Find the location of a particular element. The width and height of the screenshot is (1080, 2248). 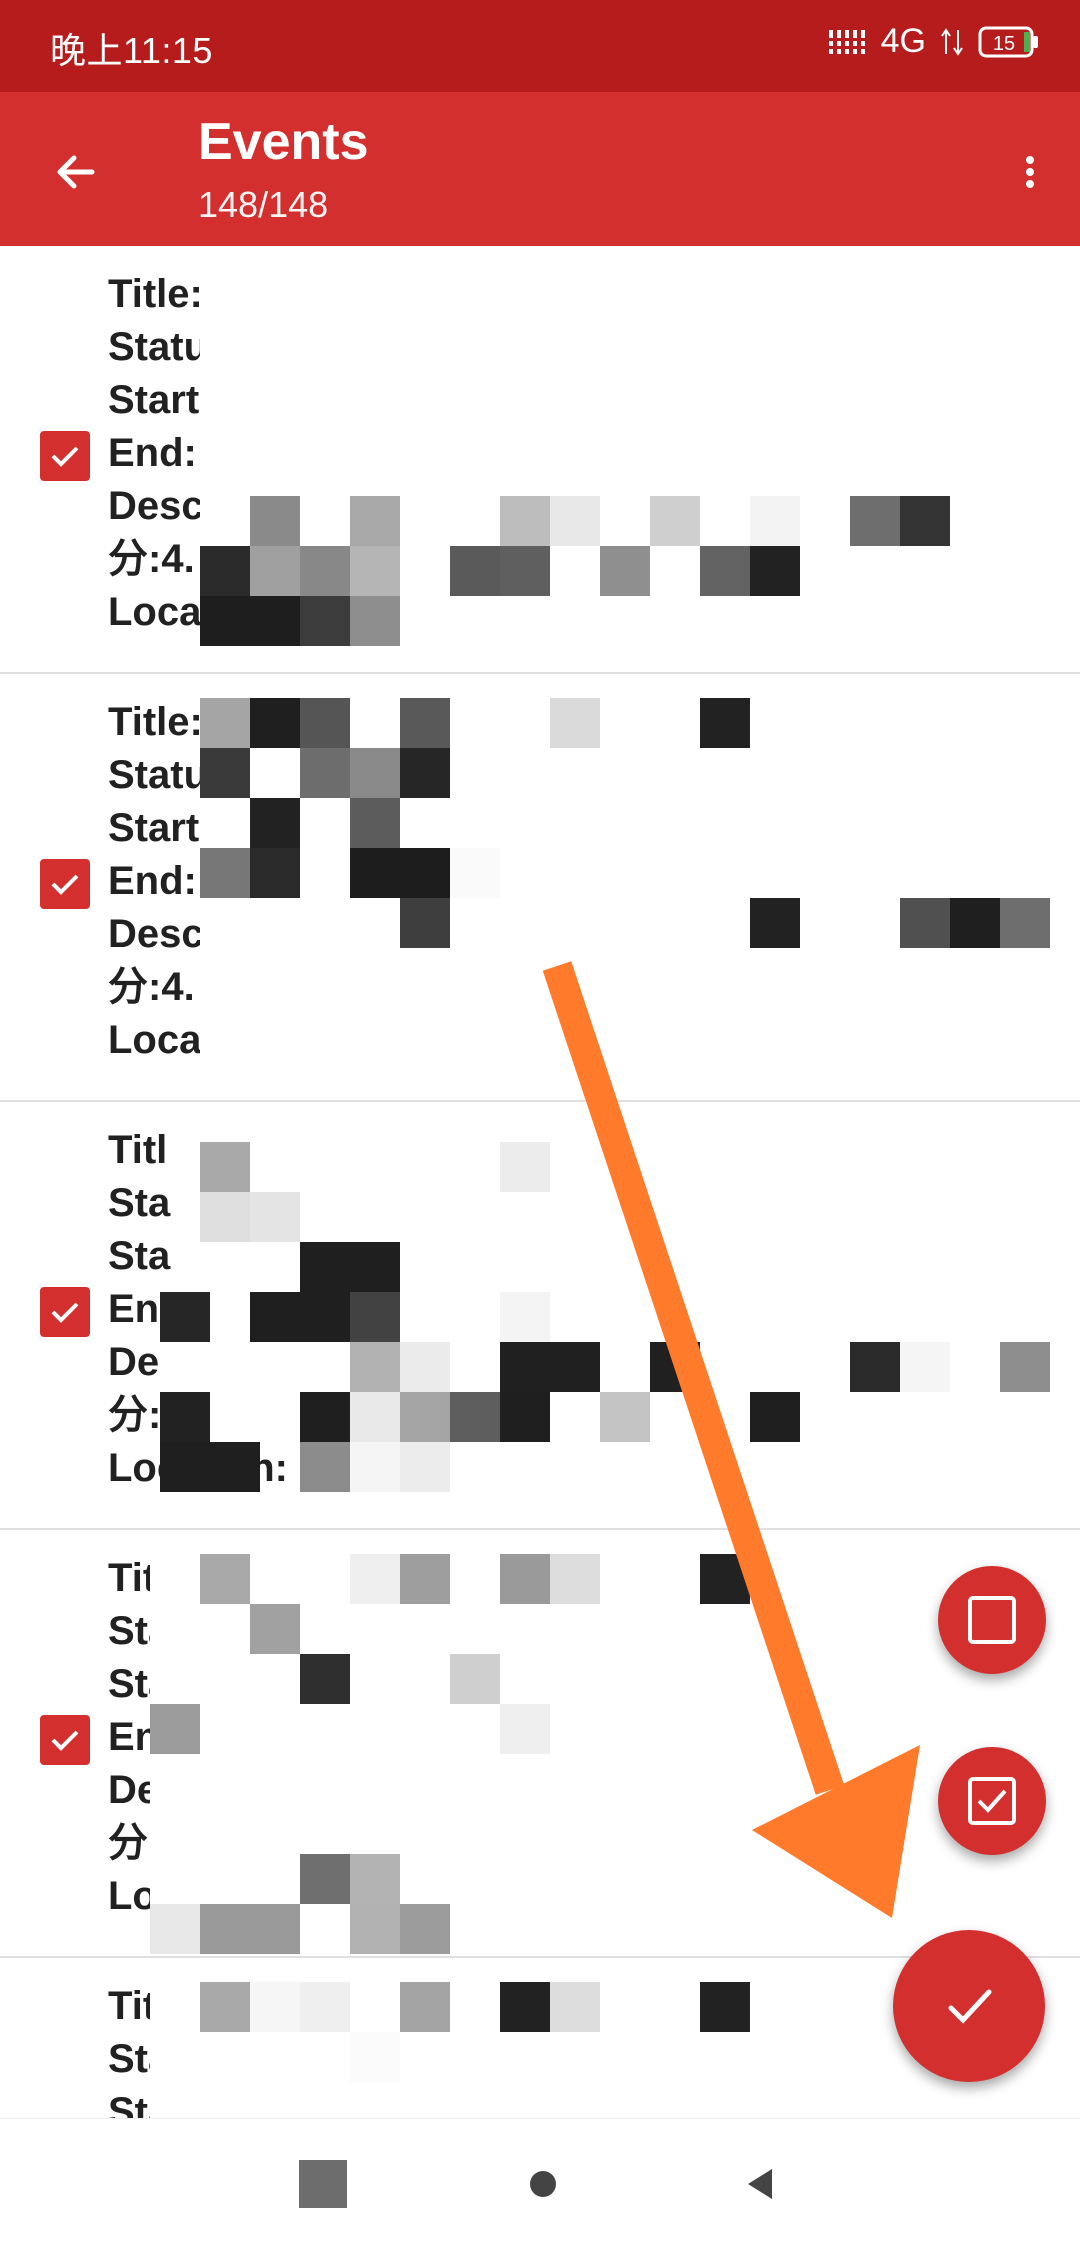

select-all-button is located at coordinates (992, 1801).